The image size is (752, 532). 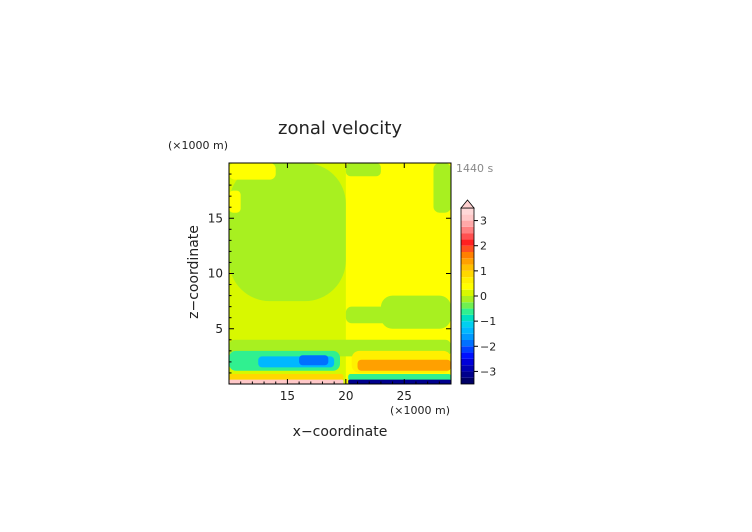 What do you see at coordinates (488, 321) in the screenshot?
I see `colorbar-tick-label: −1` at bounding box center [488, 321].